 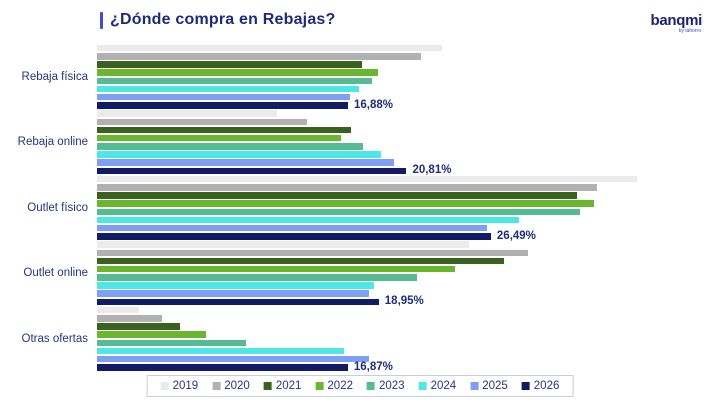 I want to click on bar-row: 16,88%, so click(x=360, y=104).